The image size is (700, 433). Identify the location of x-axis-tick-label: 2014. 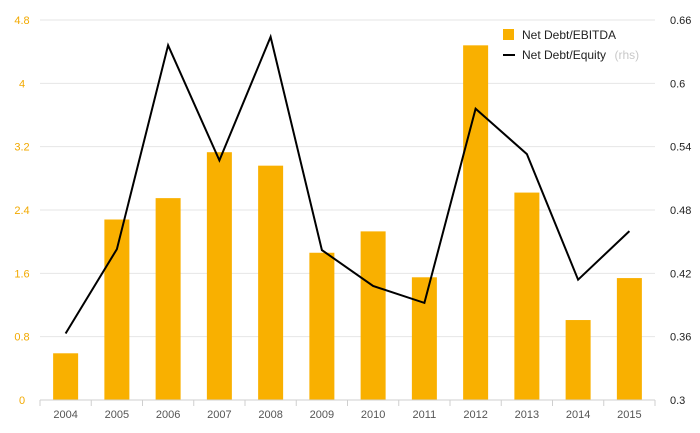
(578, 415).